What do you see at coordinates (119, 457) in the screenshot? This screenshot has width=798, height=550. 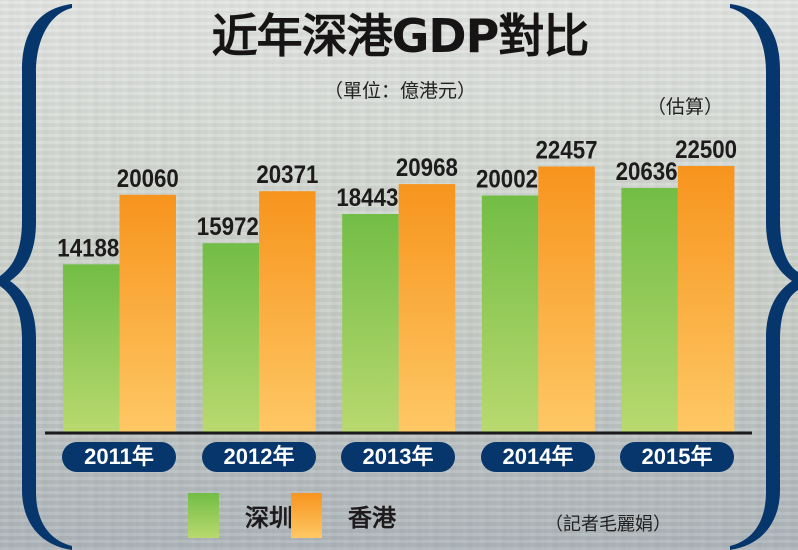 I see `year-pill-2011: 2011年` at bounding box center [119, 457].